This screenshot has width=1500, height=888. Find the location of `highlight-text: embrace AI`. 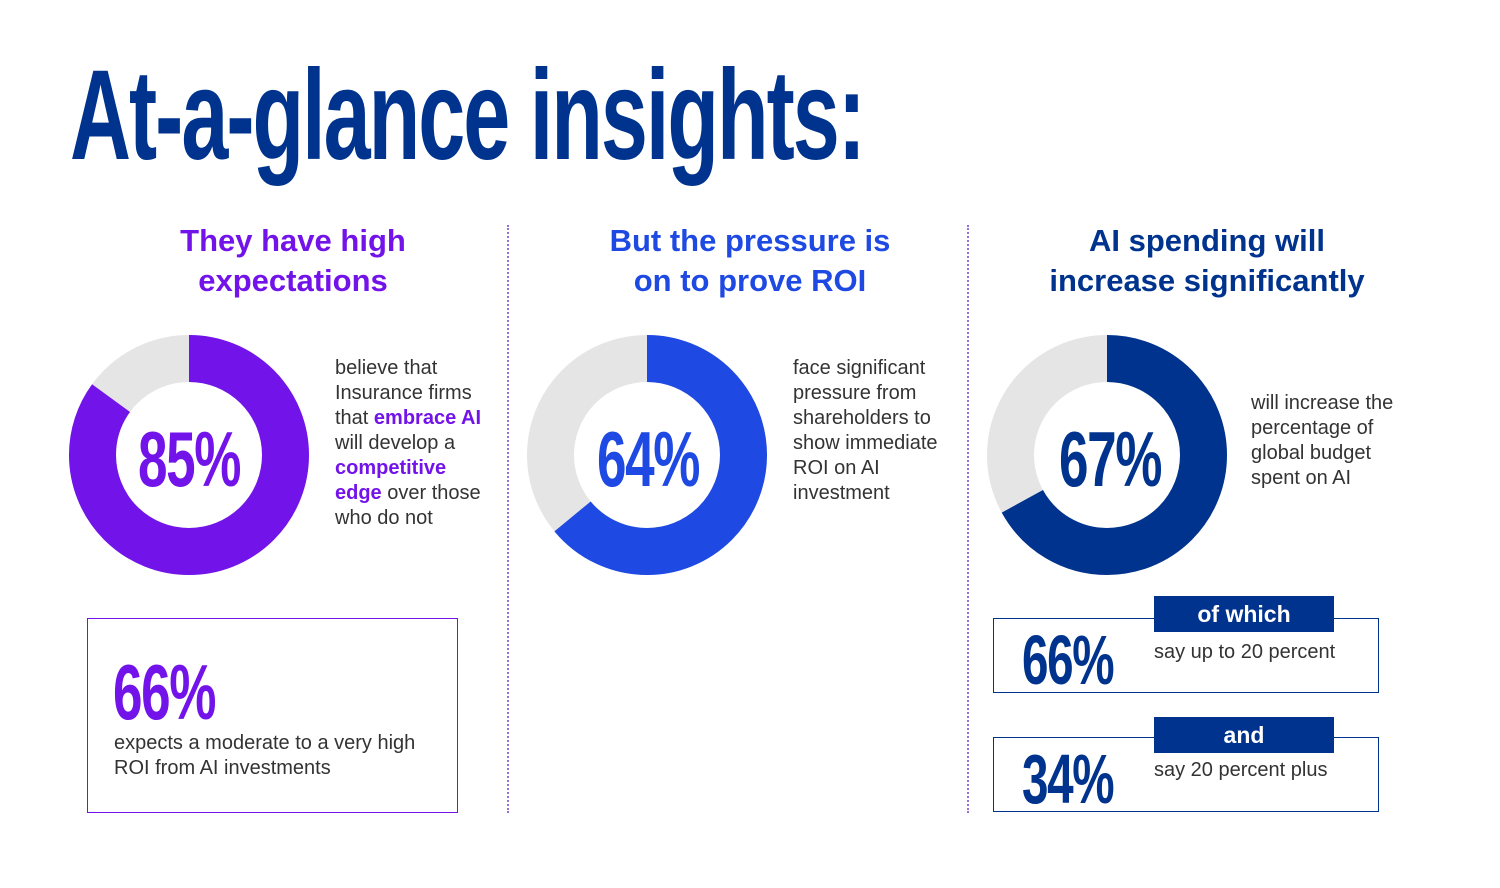

highlight-text: embrace AI is located at coordinates (427, 418).